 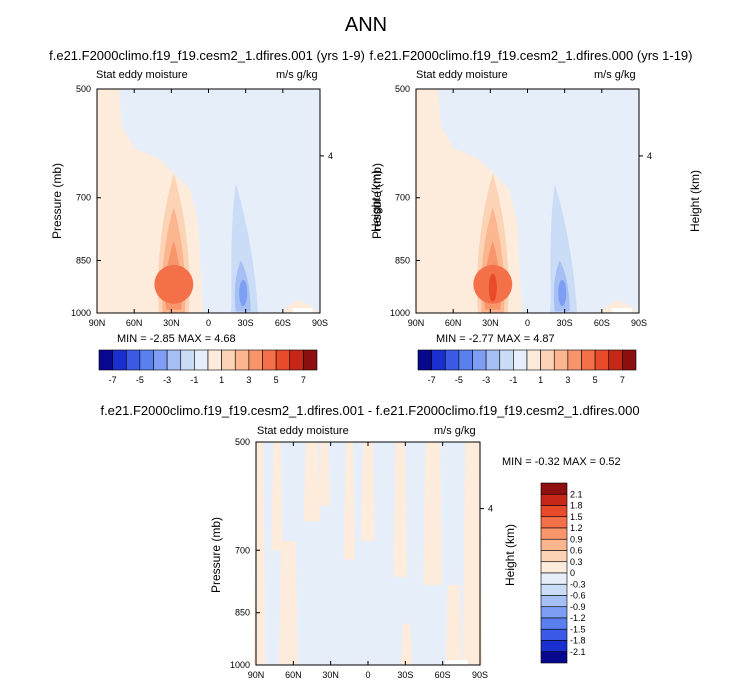 What do you see at coordinates (113, 380) in the screenshot?
I see `colorbar-1-label: -7` at bounding box center [113, 380].